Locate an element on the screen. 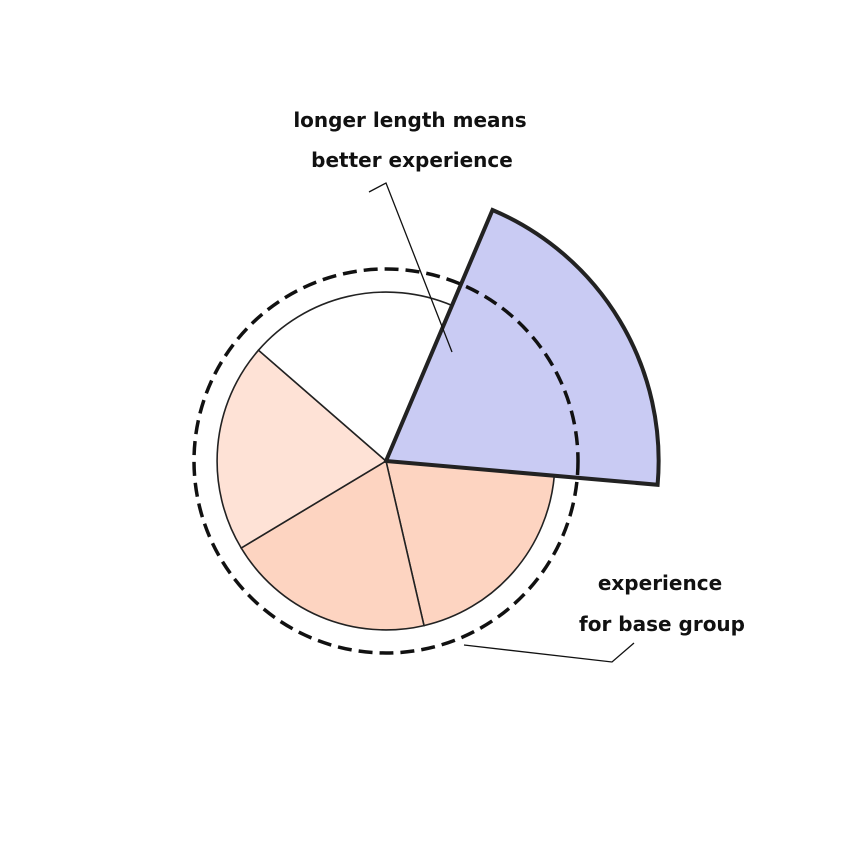 This screenshot has width=853, height=853. base-note-leader-line is located at coordinates (549, 652).